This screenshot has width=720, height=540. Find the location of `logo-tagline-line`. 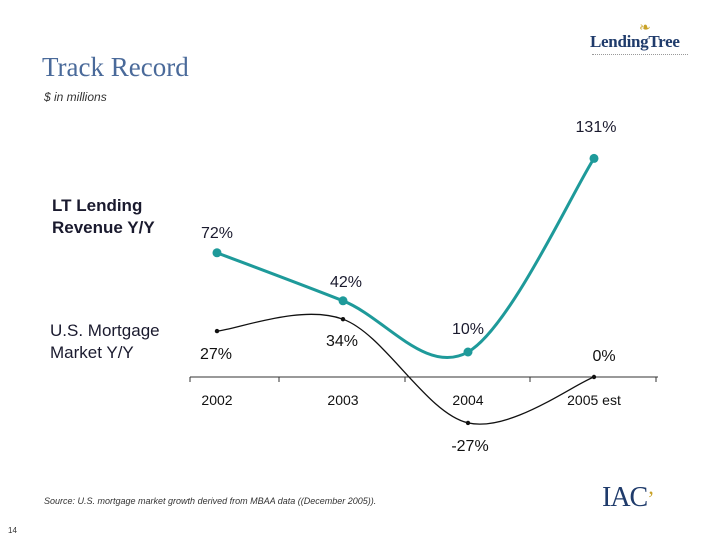

logo-tagline-line is located at coordinates (640, 55).